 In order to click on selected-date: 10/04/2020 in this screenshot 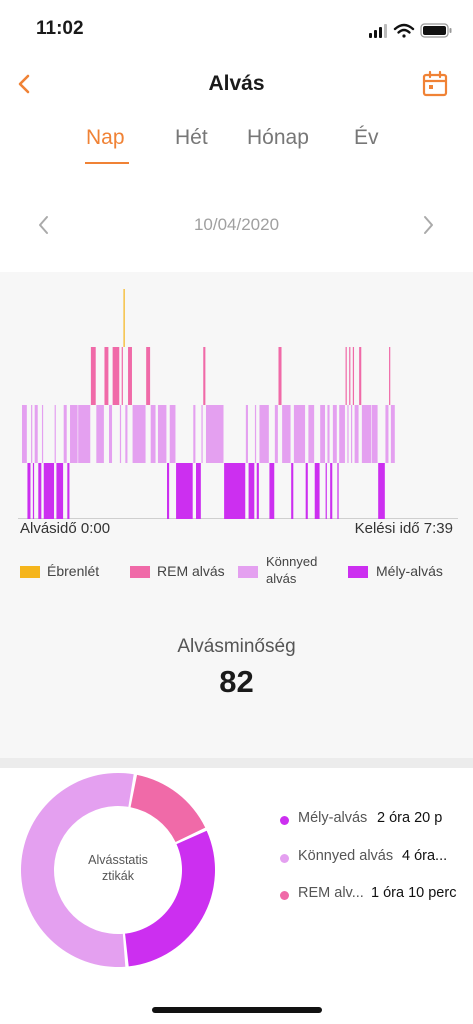, I will do `click(236, 224)`.